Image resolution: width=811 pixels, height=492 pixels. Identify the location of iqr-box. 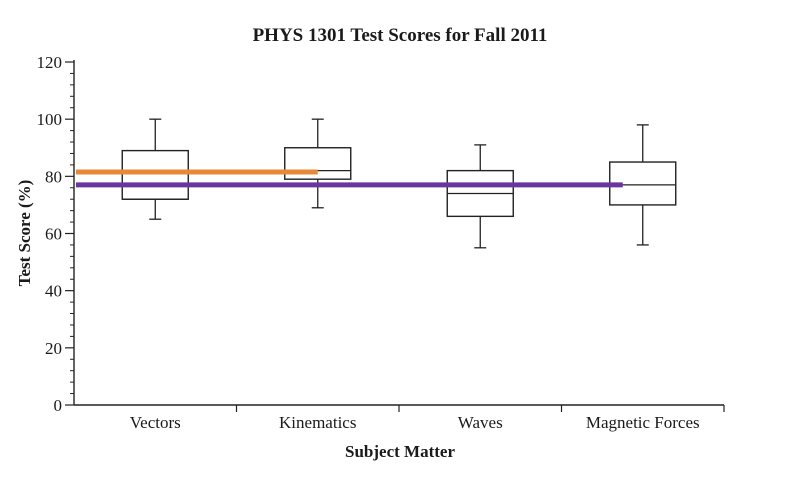
(155, 174).